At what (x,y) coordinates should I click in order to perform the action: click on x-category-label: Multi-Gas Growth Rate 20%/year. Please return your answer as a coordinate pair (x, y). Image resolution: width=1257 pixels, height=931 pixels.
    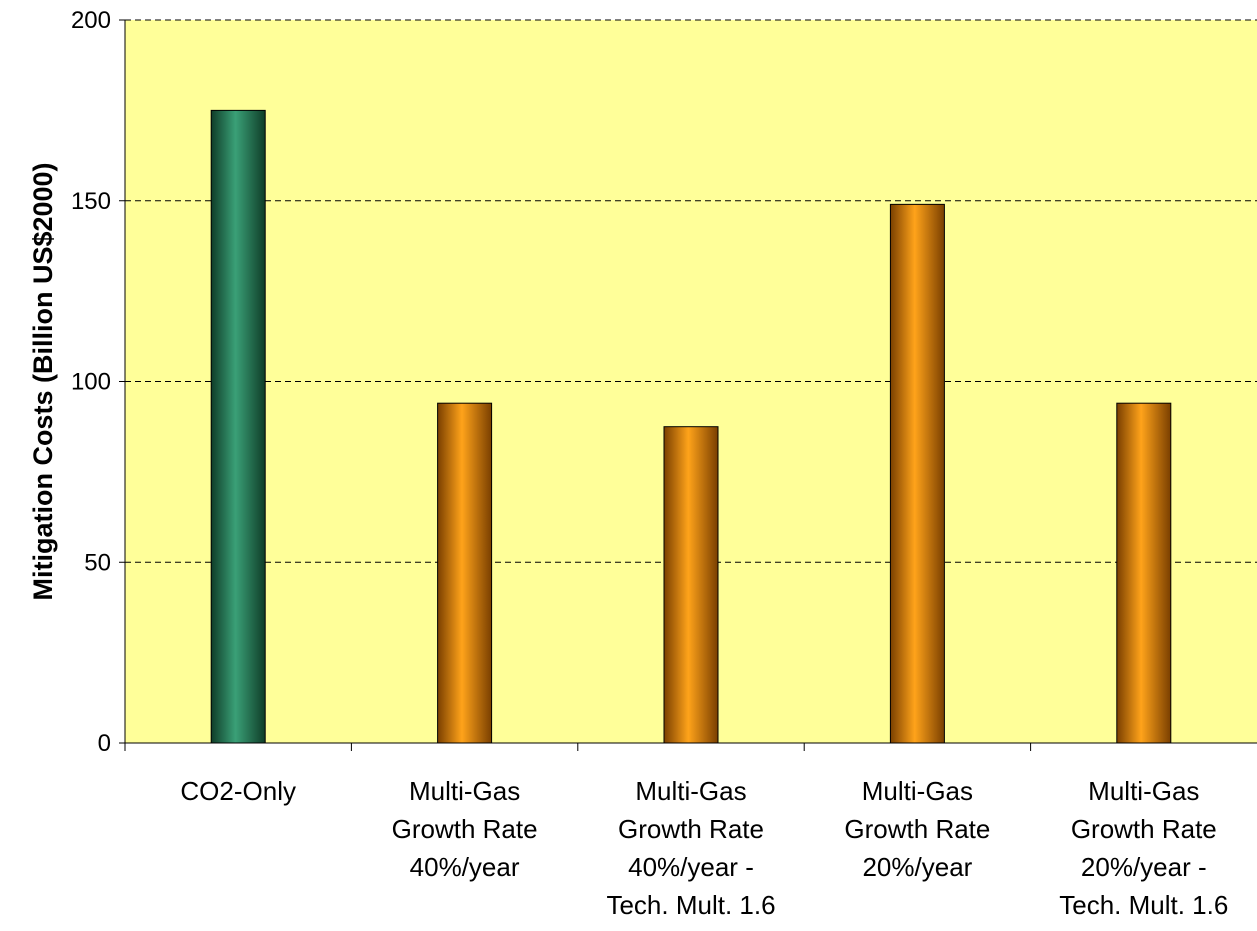
    Looking at the image, I should click on (917, 829).